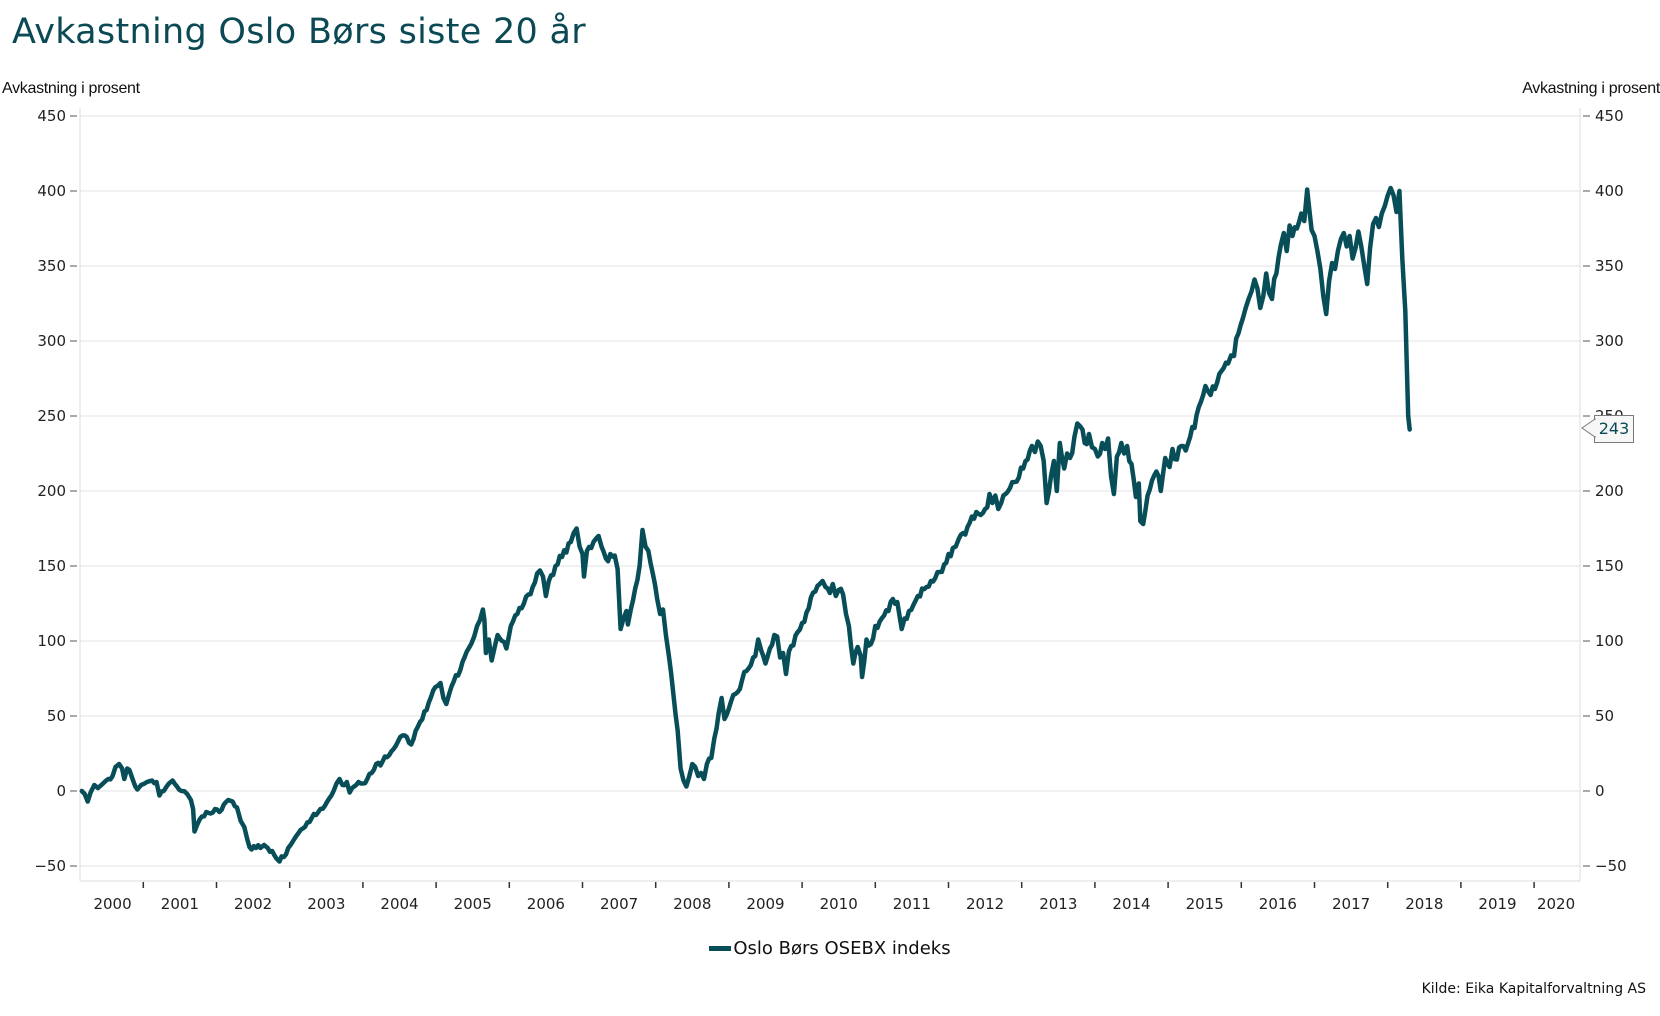  What do you see at coordinates (1278, 904) in the screenshot?
I see `x-tick-label: 2016` at bounding box center [1278, 904].